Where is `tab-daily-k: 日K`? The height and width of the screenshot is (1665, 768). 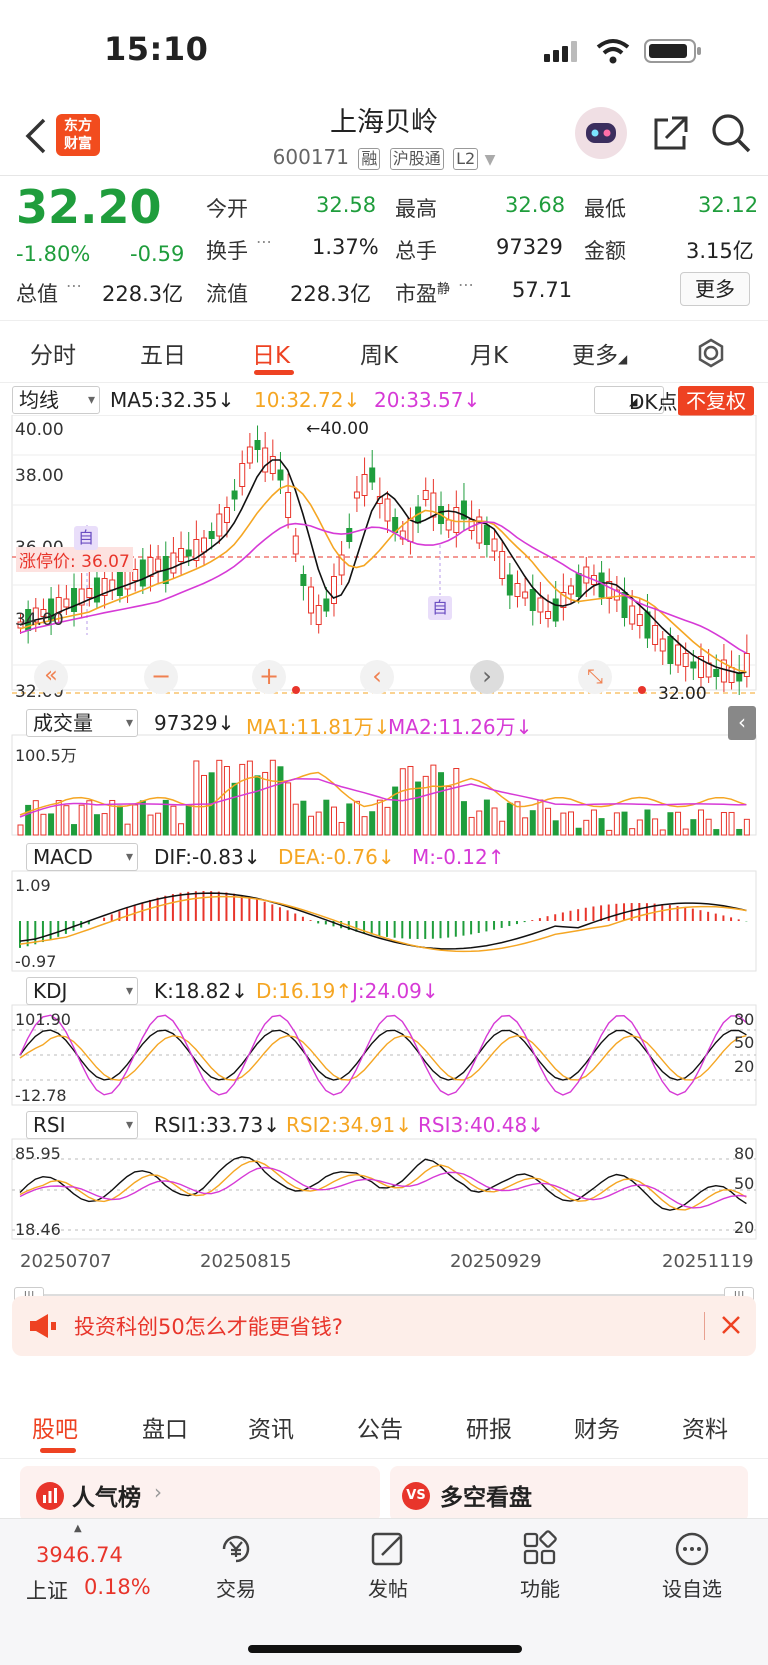
tab-daily-k: 日K is located at coordinates (271, 356).